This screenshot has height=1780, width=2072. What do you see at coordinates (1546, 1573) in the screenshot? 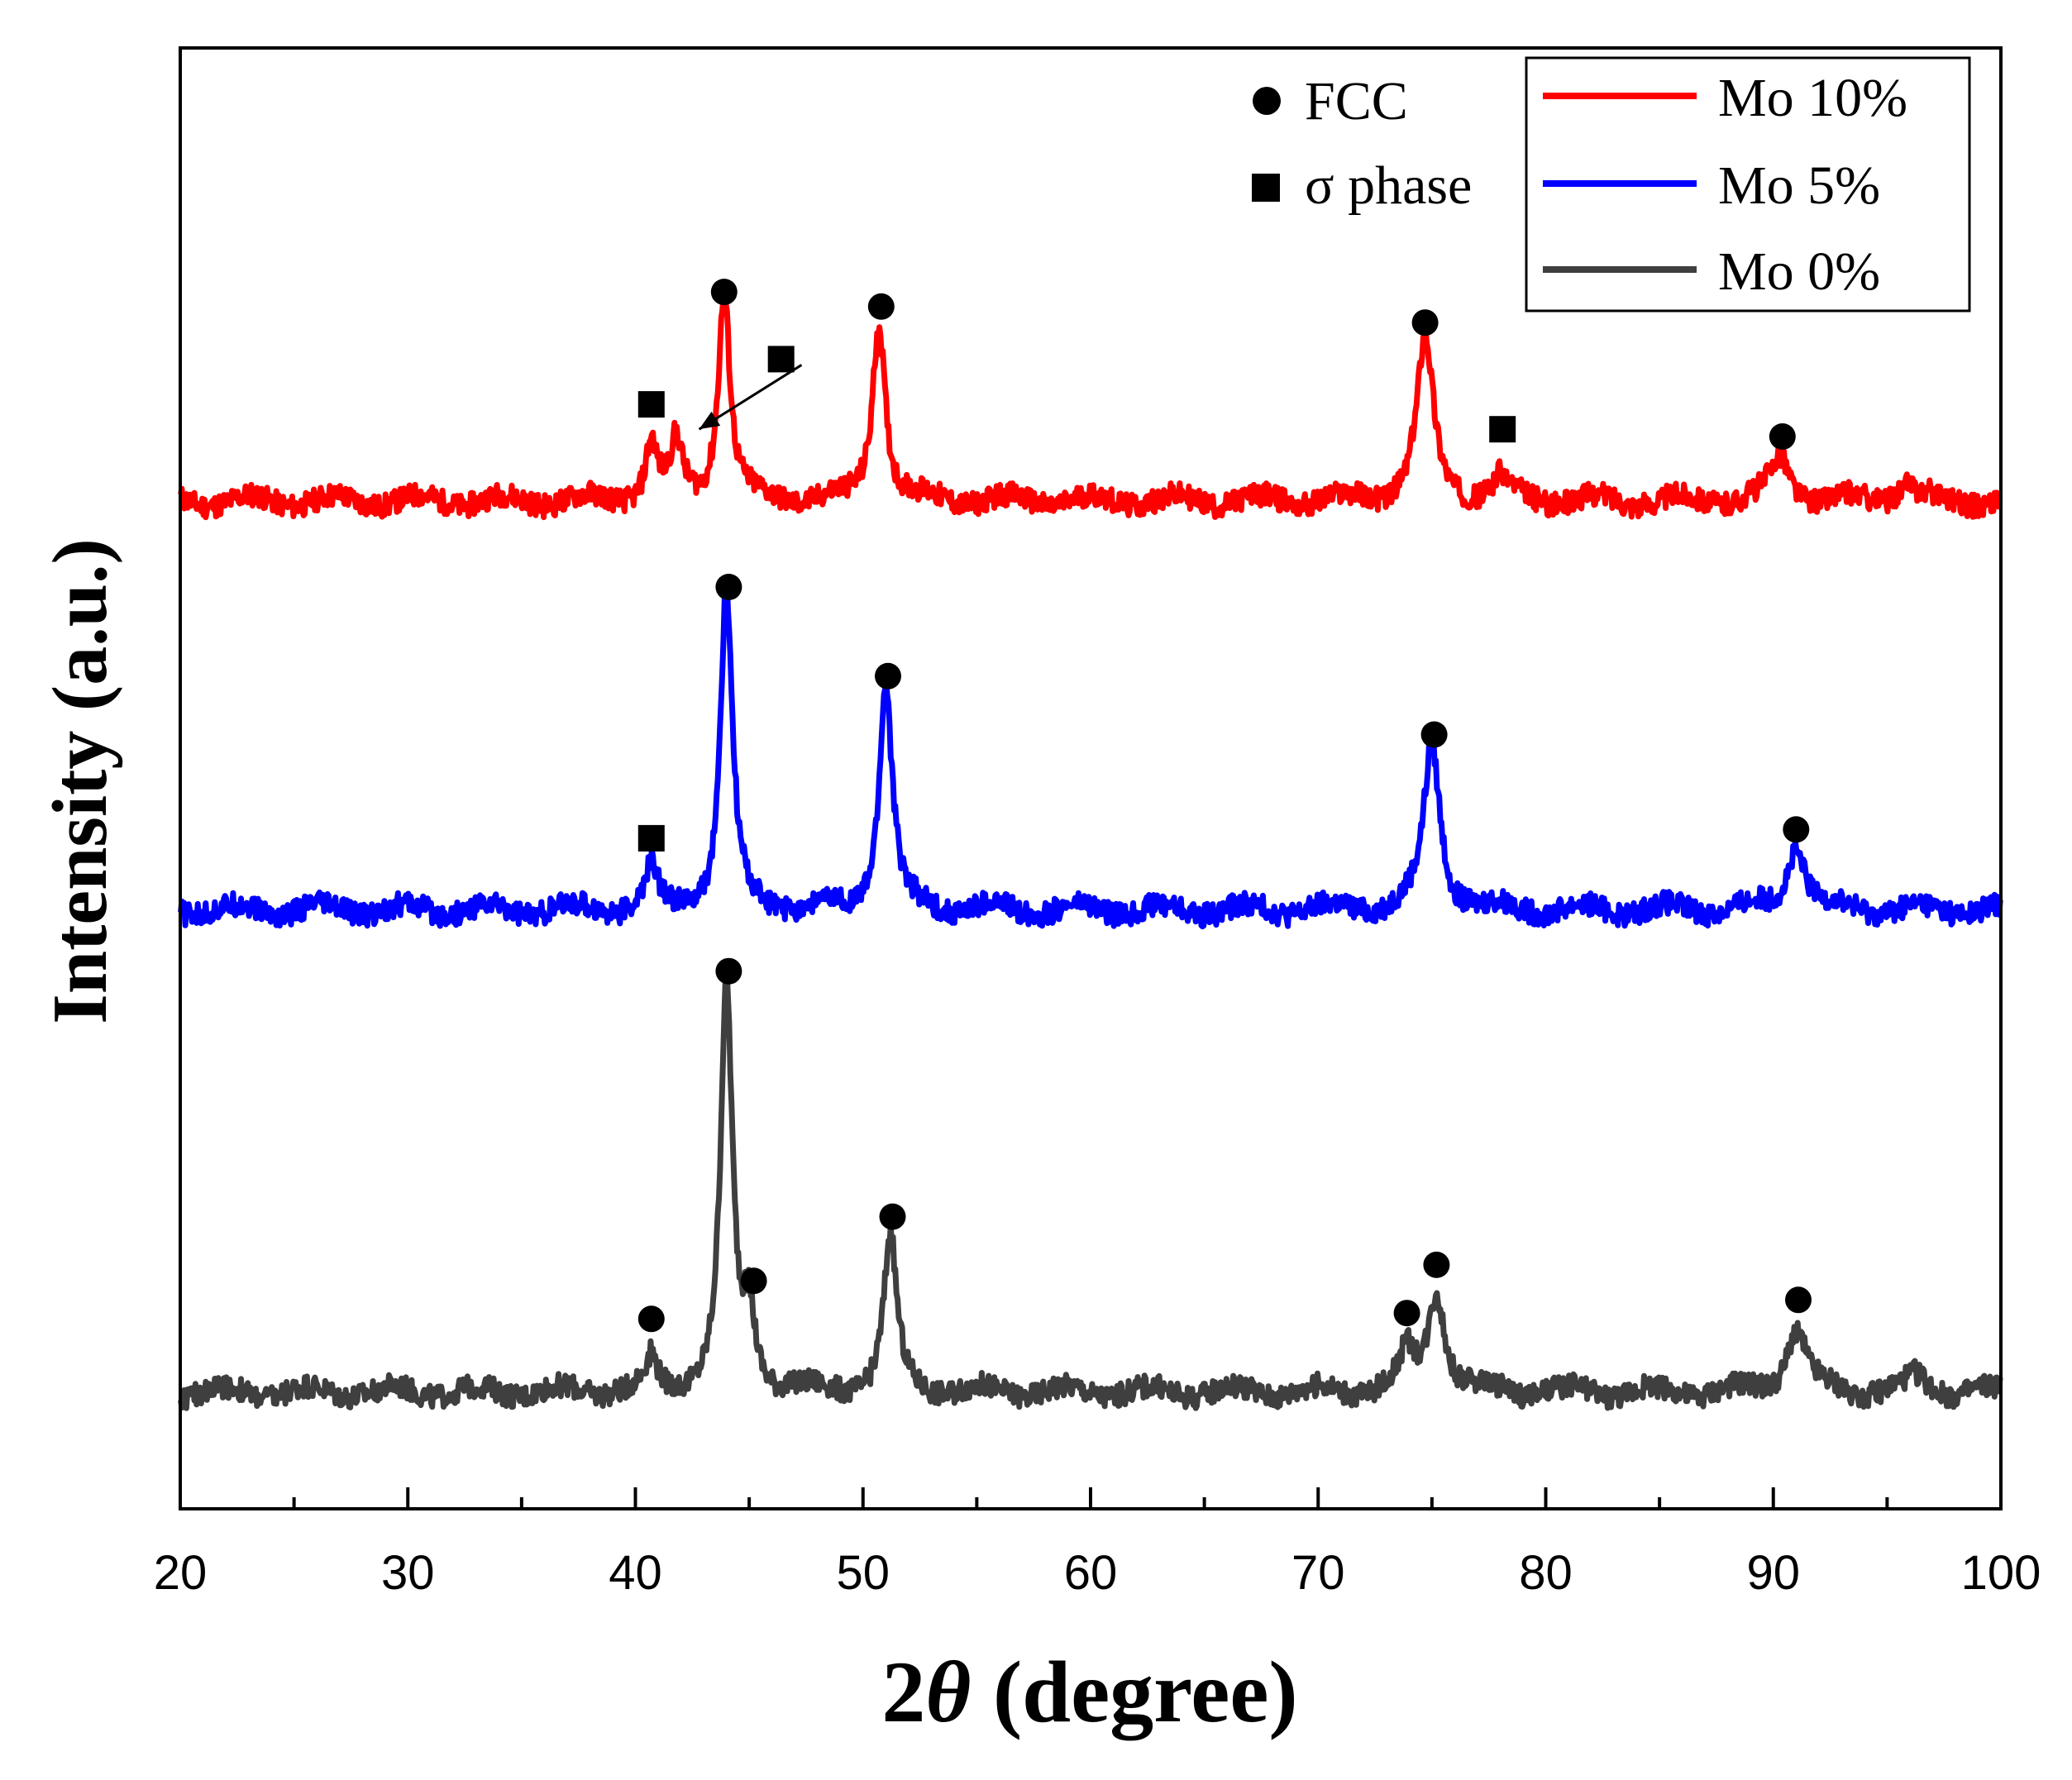
I see `x-tick-label: 80` at bounding box center [1546, 1573].